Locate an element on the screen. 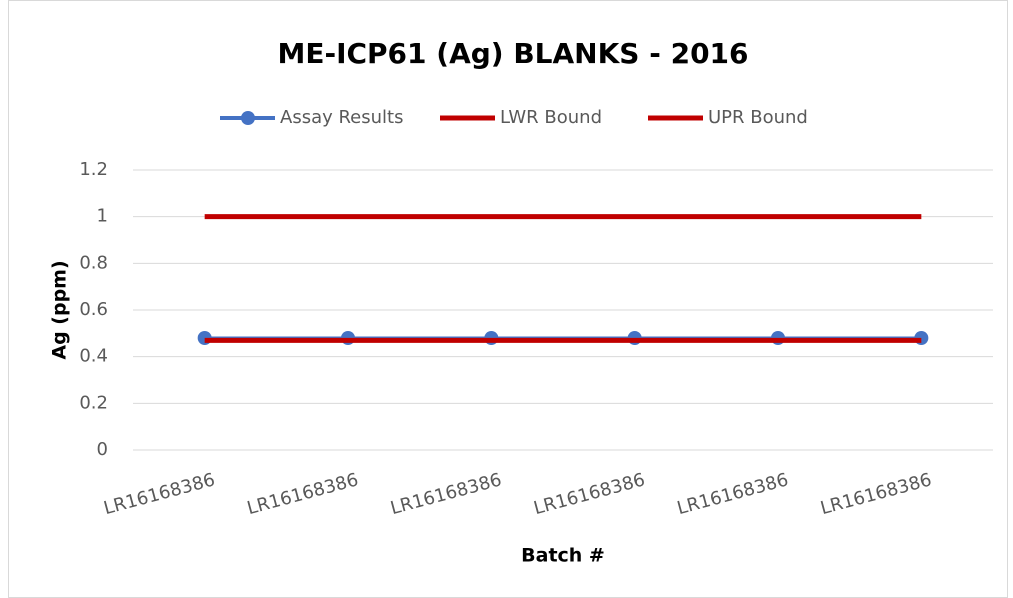 The height and width of the screenshot is (598, 1013). x-axis-label: Batch # is located at coordinates (563, 556).